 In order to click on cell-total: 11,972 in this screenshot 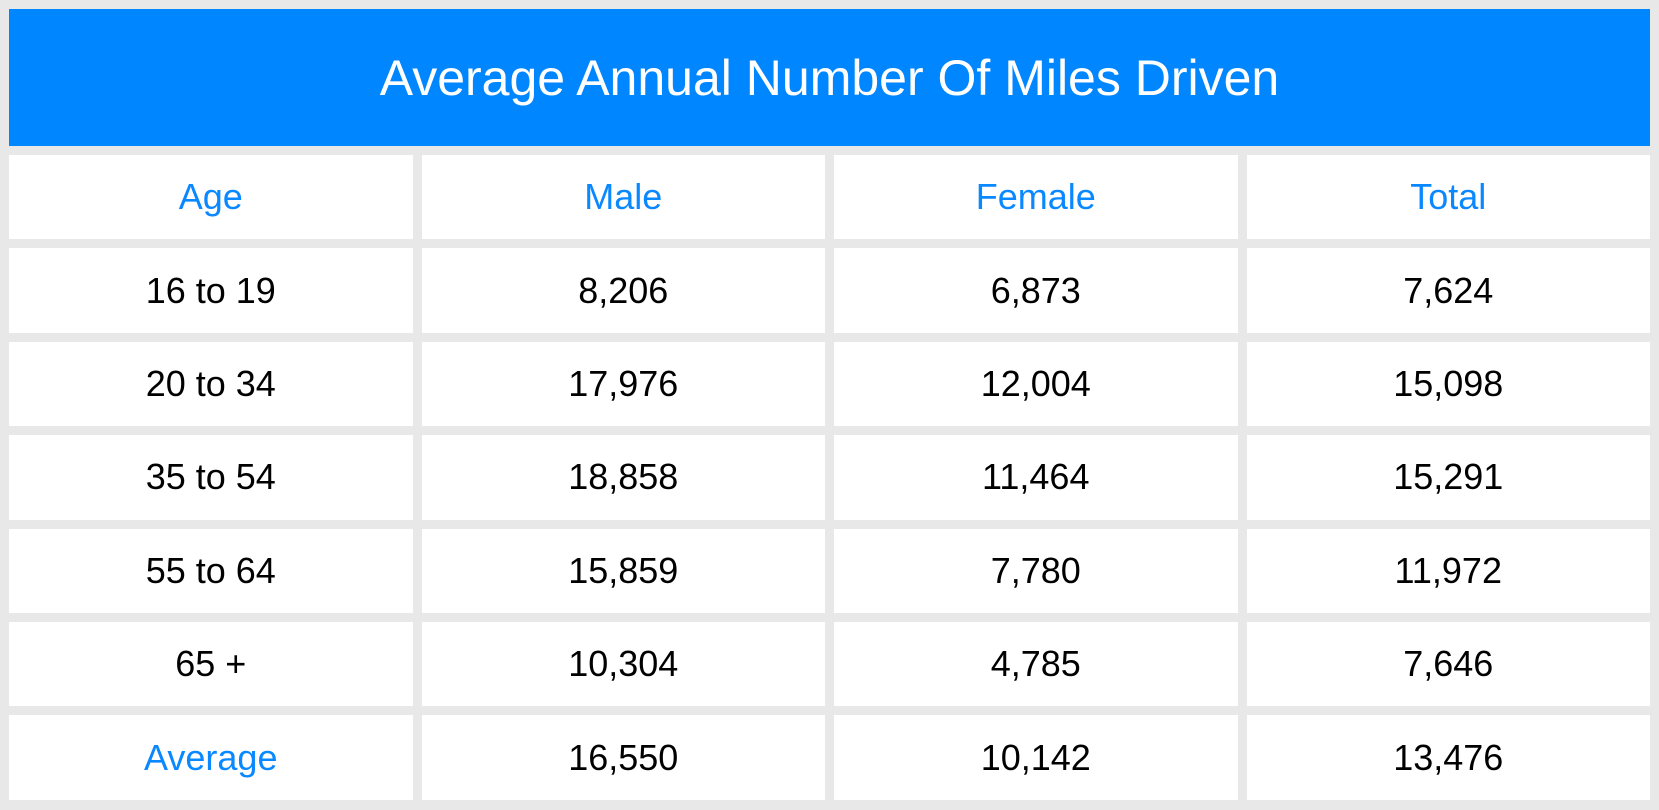, I will do `click(1448, 570)`.